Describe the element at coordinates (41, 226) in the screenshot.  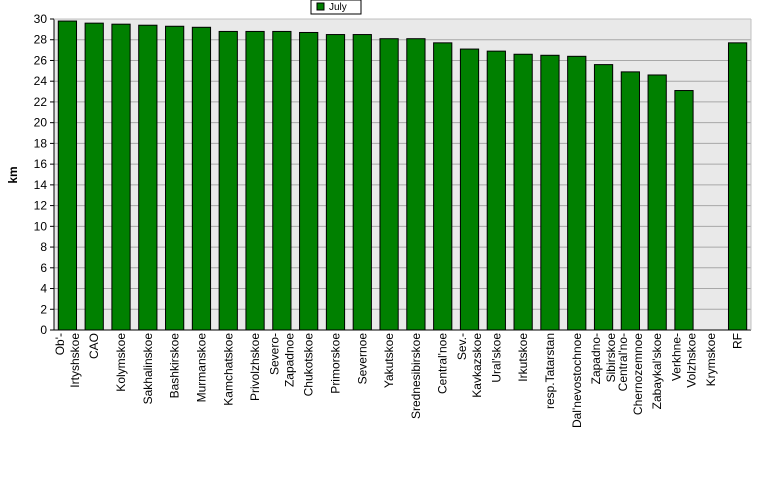
I see `y-tick-label: 10` at that location.